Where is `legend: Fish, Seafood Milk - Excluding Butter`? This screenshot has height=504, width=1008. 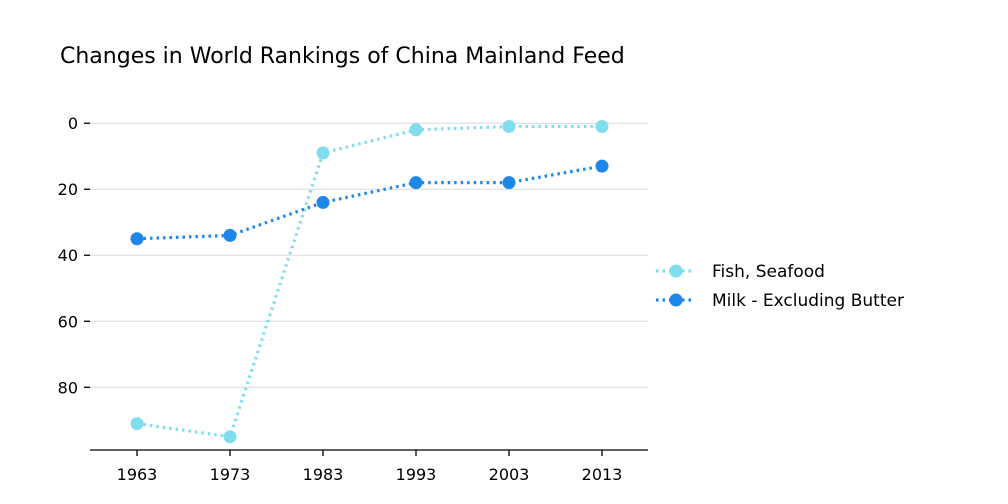
legend: Fish, Seafood Milk - Excluding Butter is located at coordinates (780, 286).